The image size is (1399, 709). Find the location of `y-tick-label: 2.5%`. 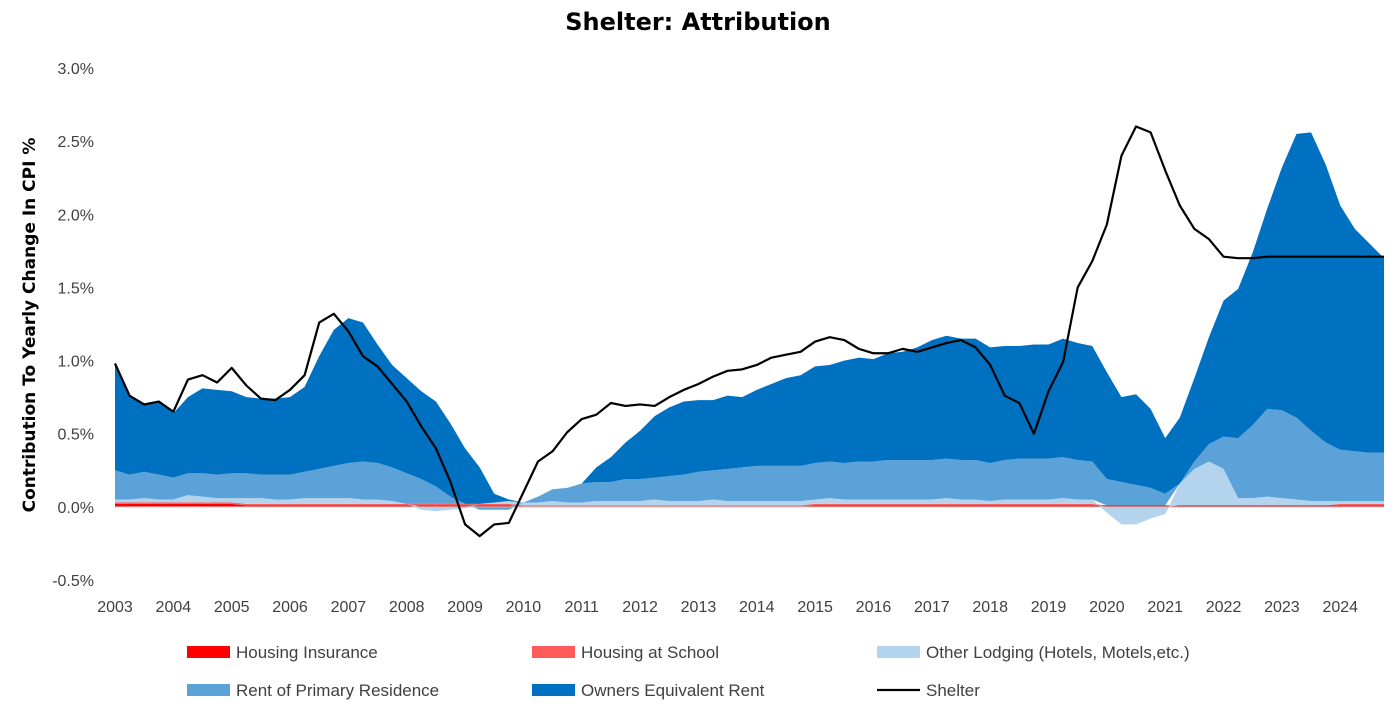

y-tick-label: 2.5% is located at coordinates (76, 142).